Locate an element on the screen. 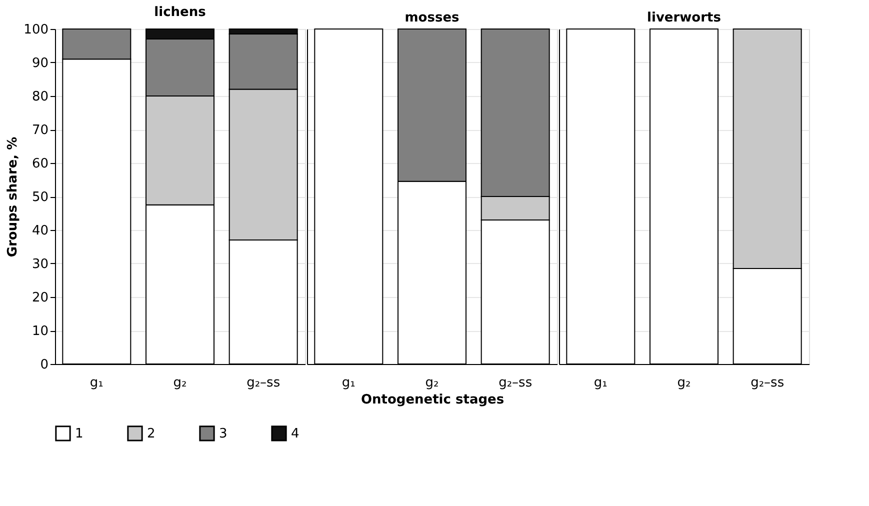 The height and width of the screenshot is (506, 869). y-tick-label: 0 is located at coordinates (44, 365).